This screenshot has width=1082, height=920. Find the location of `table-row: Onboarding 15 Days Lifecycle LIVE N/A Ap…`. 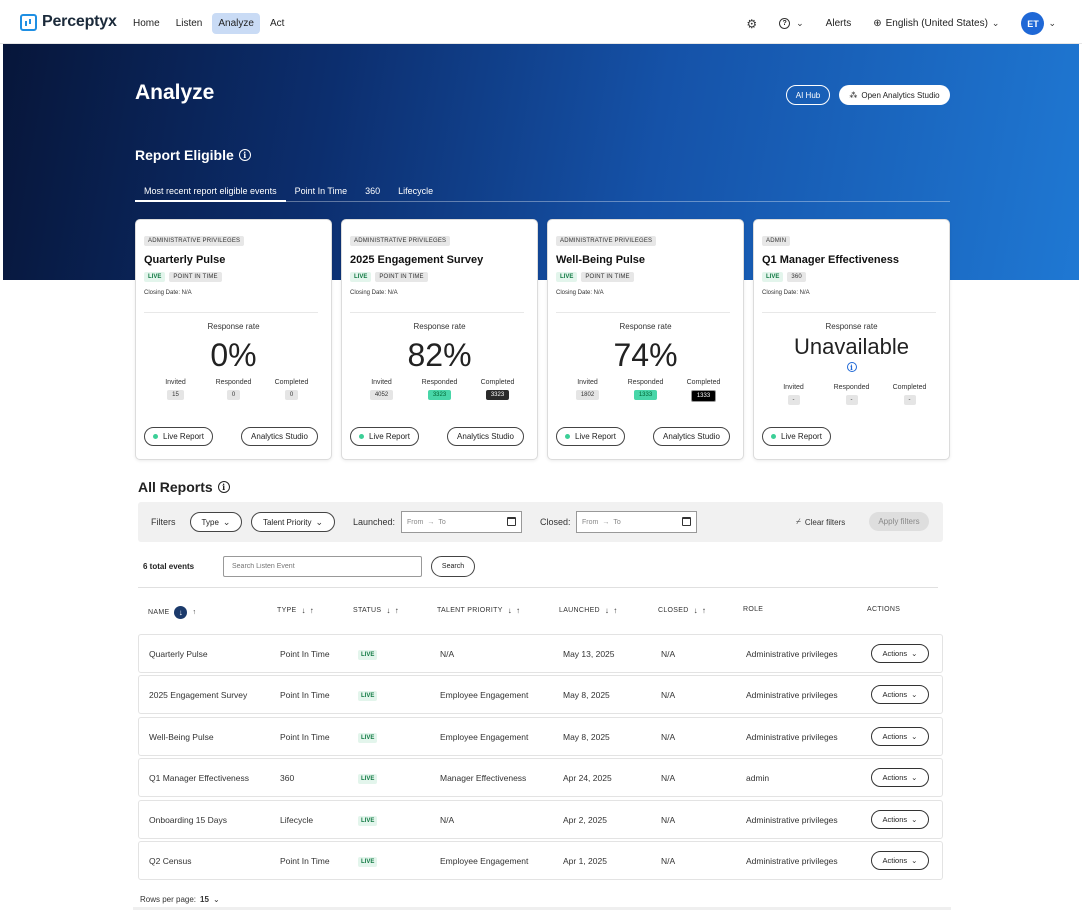

table-row: Onboarding 15 Days Lifecycle LIVE N/A Ap… is located at coordinates (540, 819).